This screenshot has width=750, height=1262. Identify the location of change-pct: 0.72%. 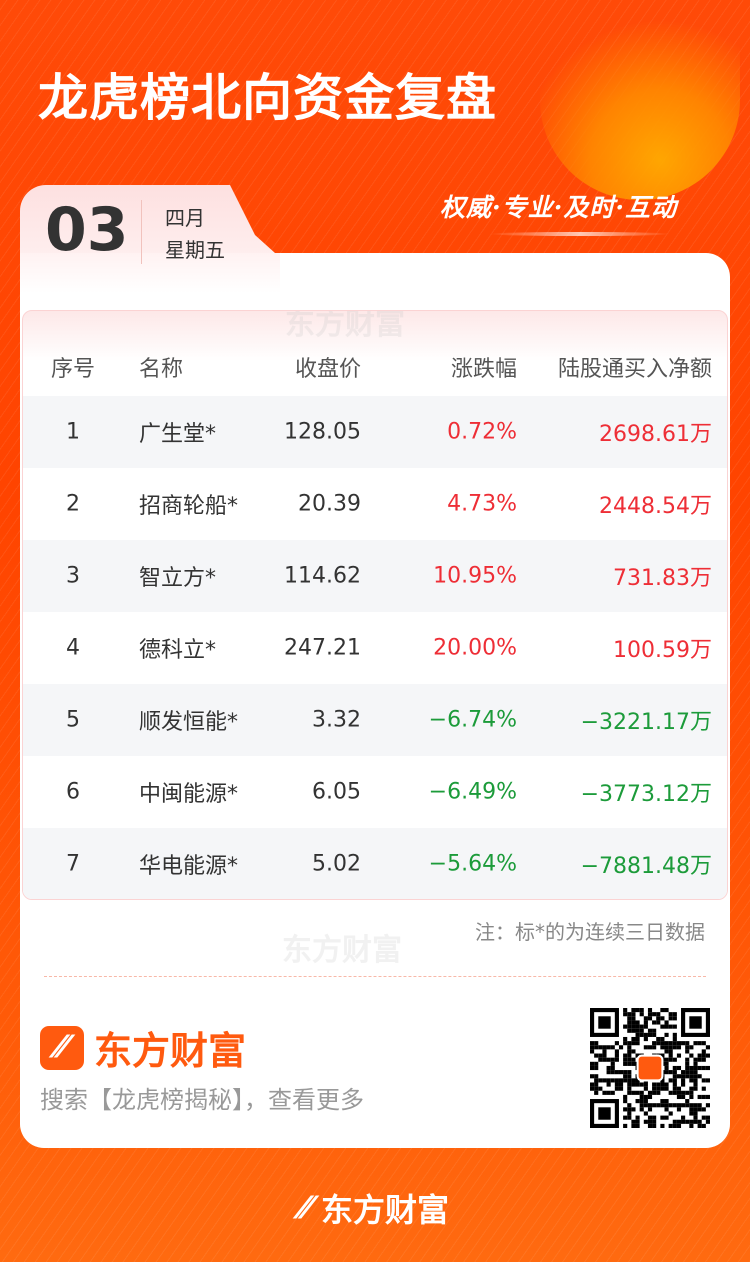
(482, 432).